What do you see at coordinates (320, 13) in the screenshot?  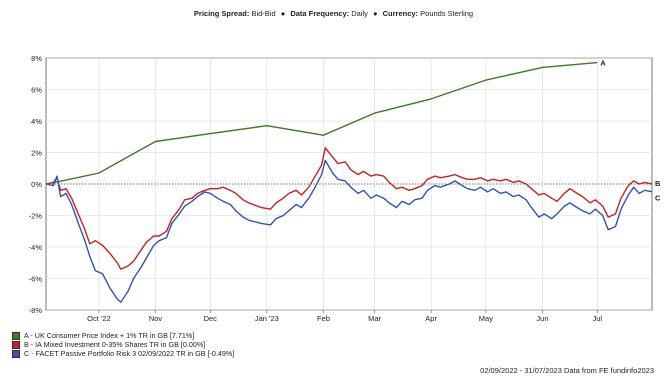 I see `frequency-label: Data Frequency:` at bounding box center [320, 13].